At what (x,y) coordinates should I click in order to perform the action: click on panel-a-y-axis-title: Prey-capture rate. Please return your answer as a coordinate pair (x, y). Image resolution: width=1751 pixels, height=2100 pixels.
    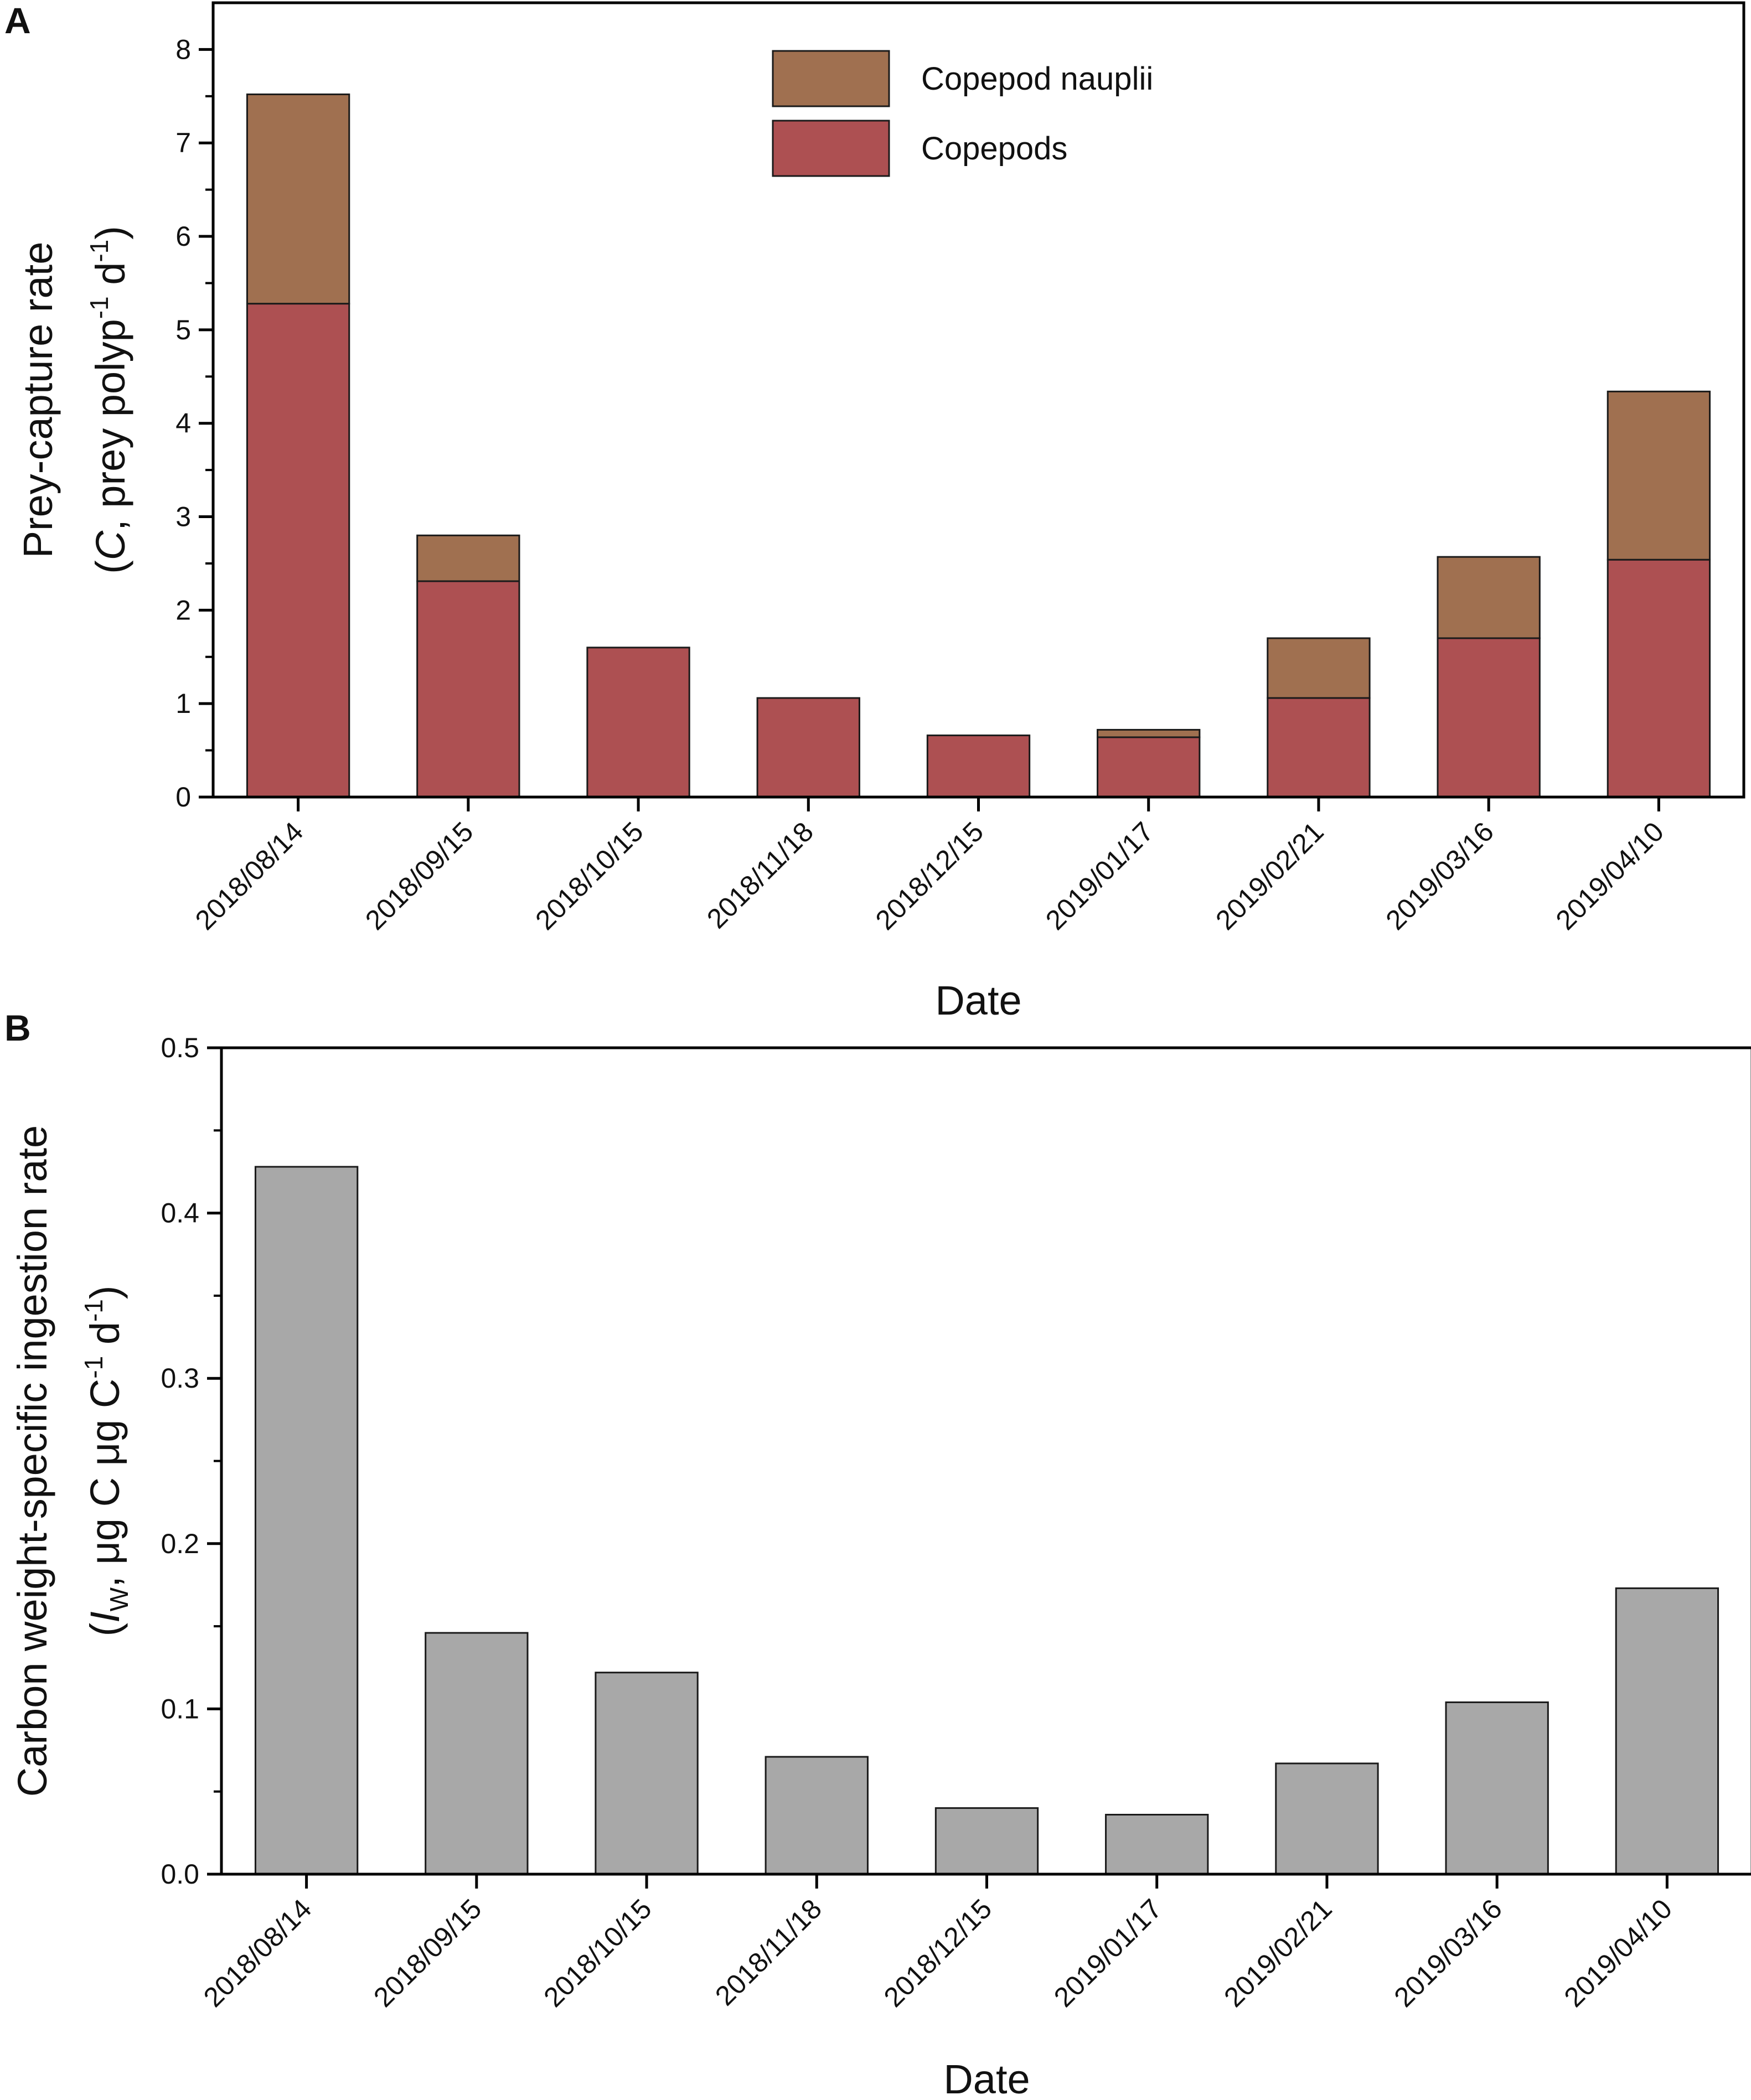
    Looking at the image, I should click on (38, 400).